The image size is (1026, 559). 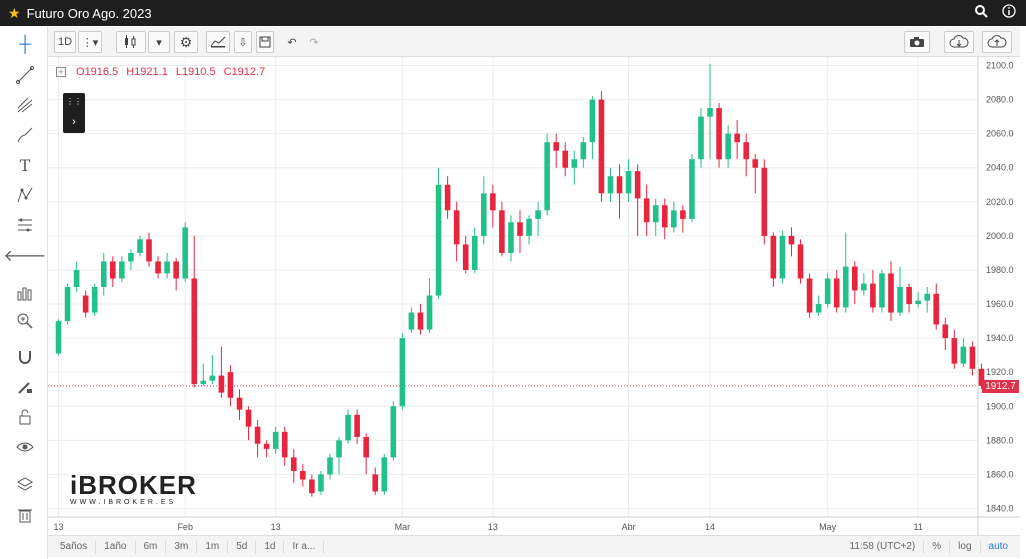 What do you see at coordinates (182, 546) in the screenshot?
I see `range-button: 3m` at bounding box center [182, 546].